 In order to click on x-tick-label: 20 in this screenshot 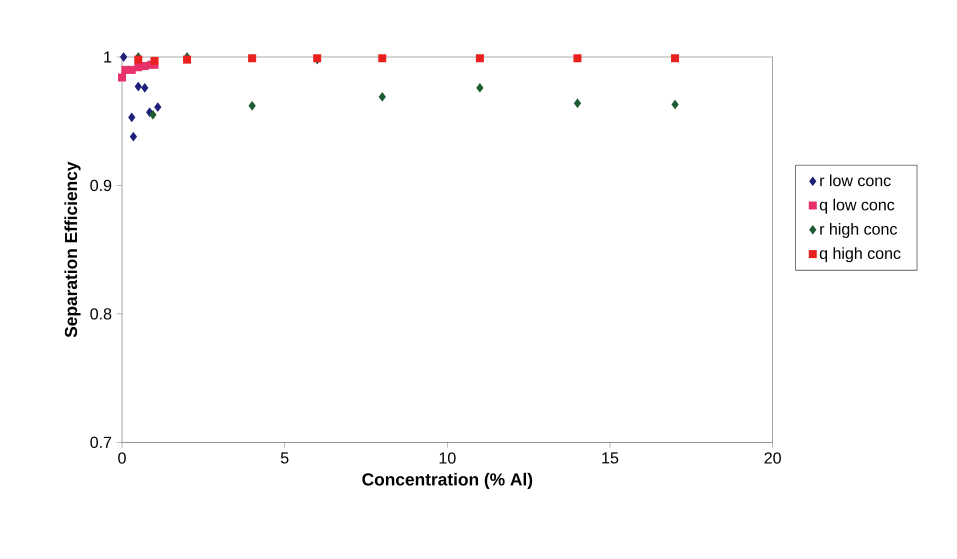, I will do `click(772, 458)`.